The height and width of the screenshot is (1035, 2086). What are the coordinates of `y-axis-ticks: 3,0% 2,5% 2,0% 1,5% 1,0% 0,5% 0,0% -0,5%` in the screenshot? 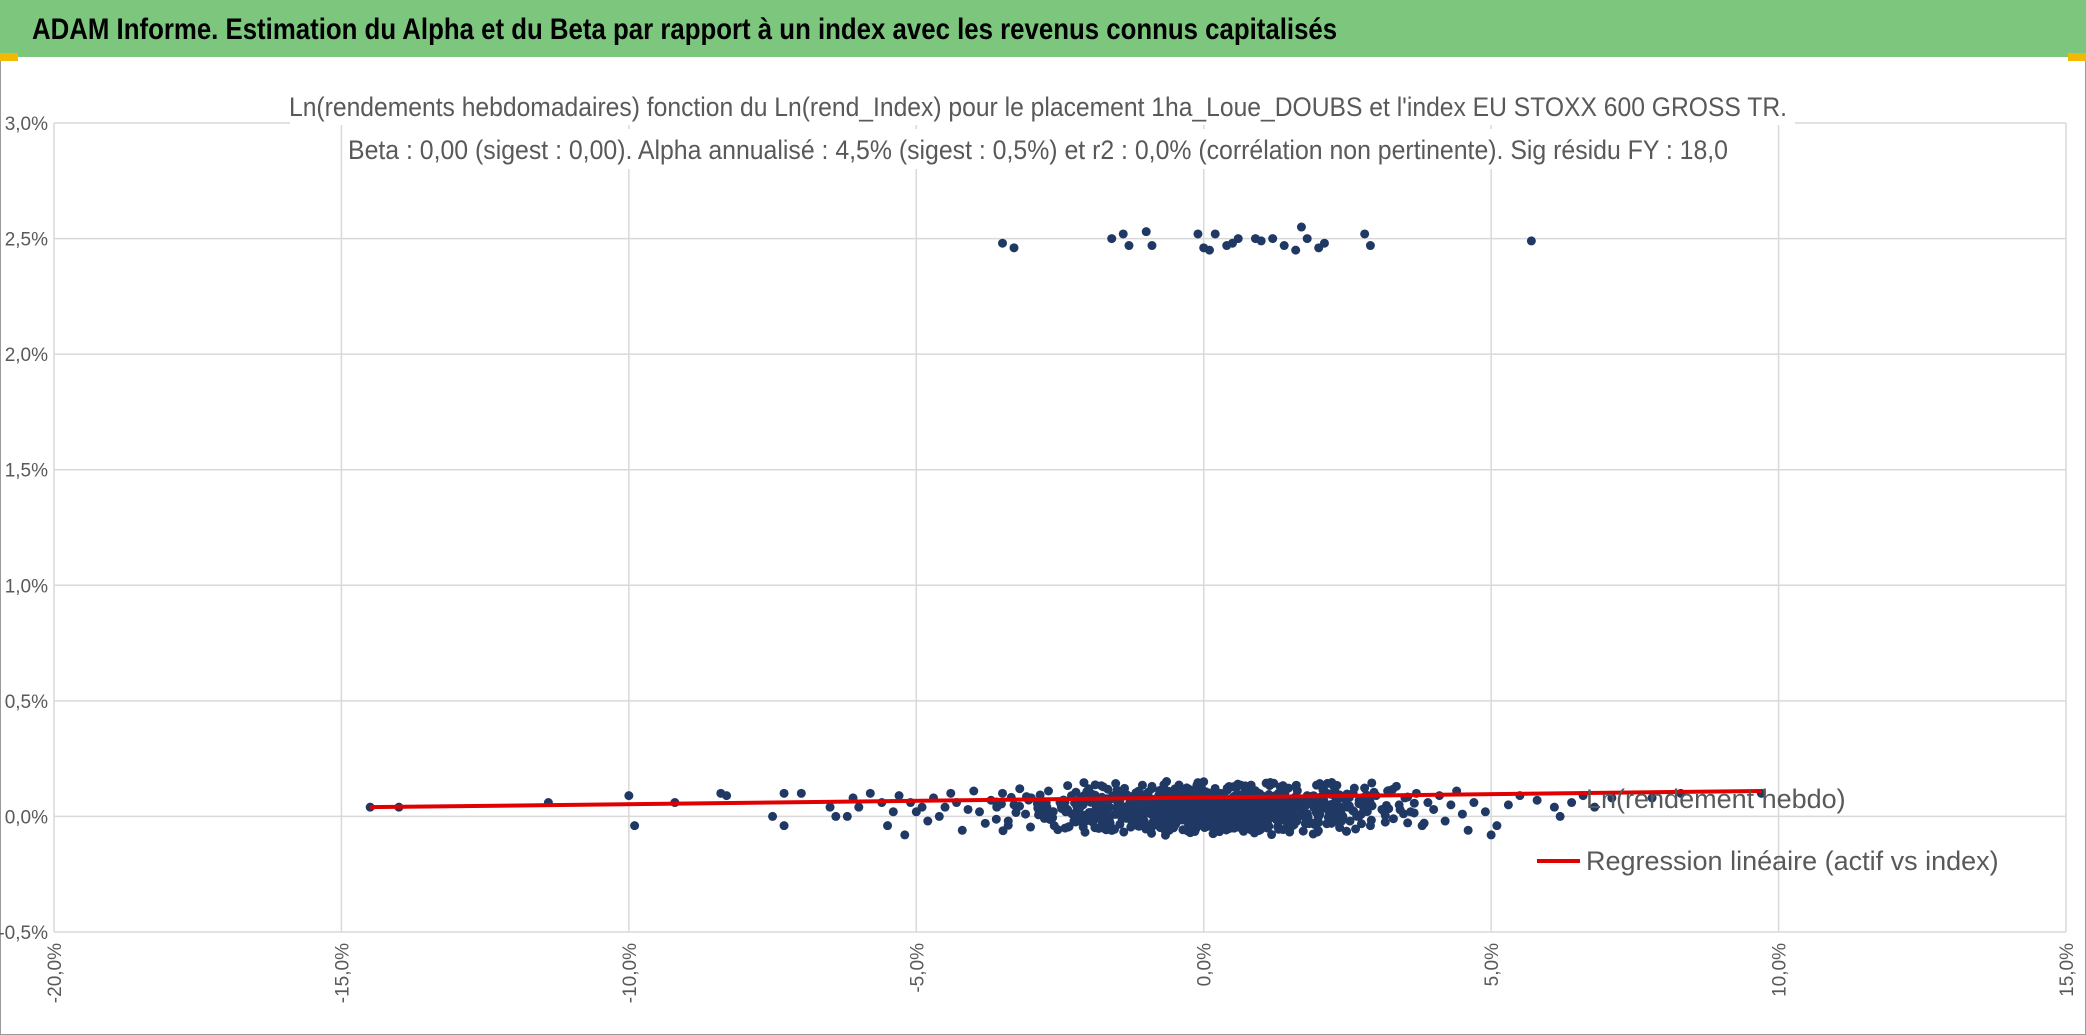 It's located at (24, 529).